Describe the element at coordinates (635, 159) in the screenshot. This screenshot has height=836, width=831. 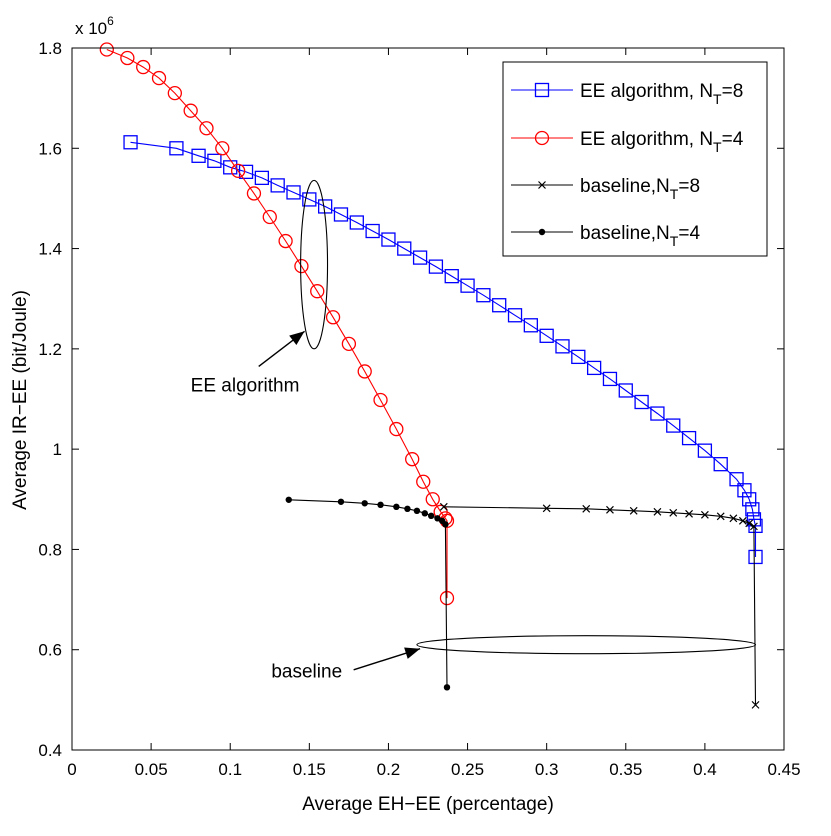
I see `legend-box` at that location.